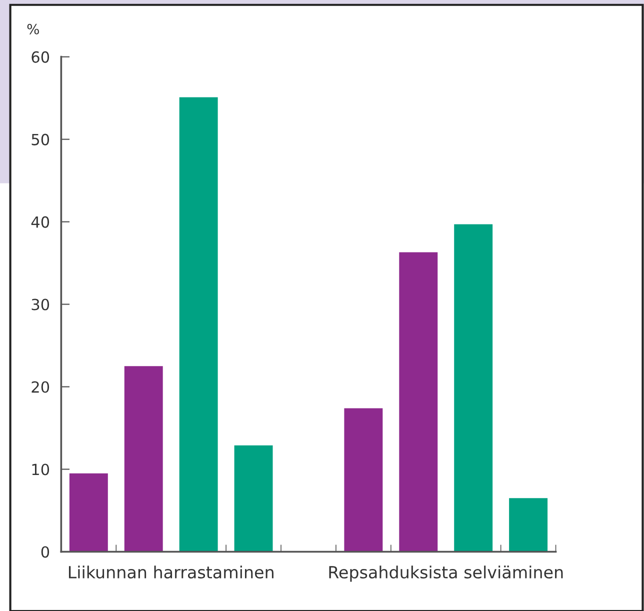 The width and height of the screenshot is (644, 611). Describe the element at coordinates (33, 29) in the screenshot. I see `y-axis-title: %` at that location.